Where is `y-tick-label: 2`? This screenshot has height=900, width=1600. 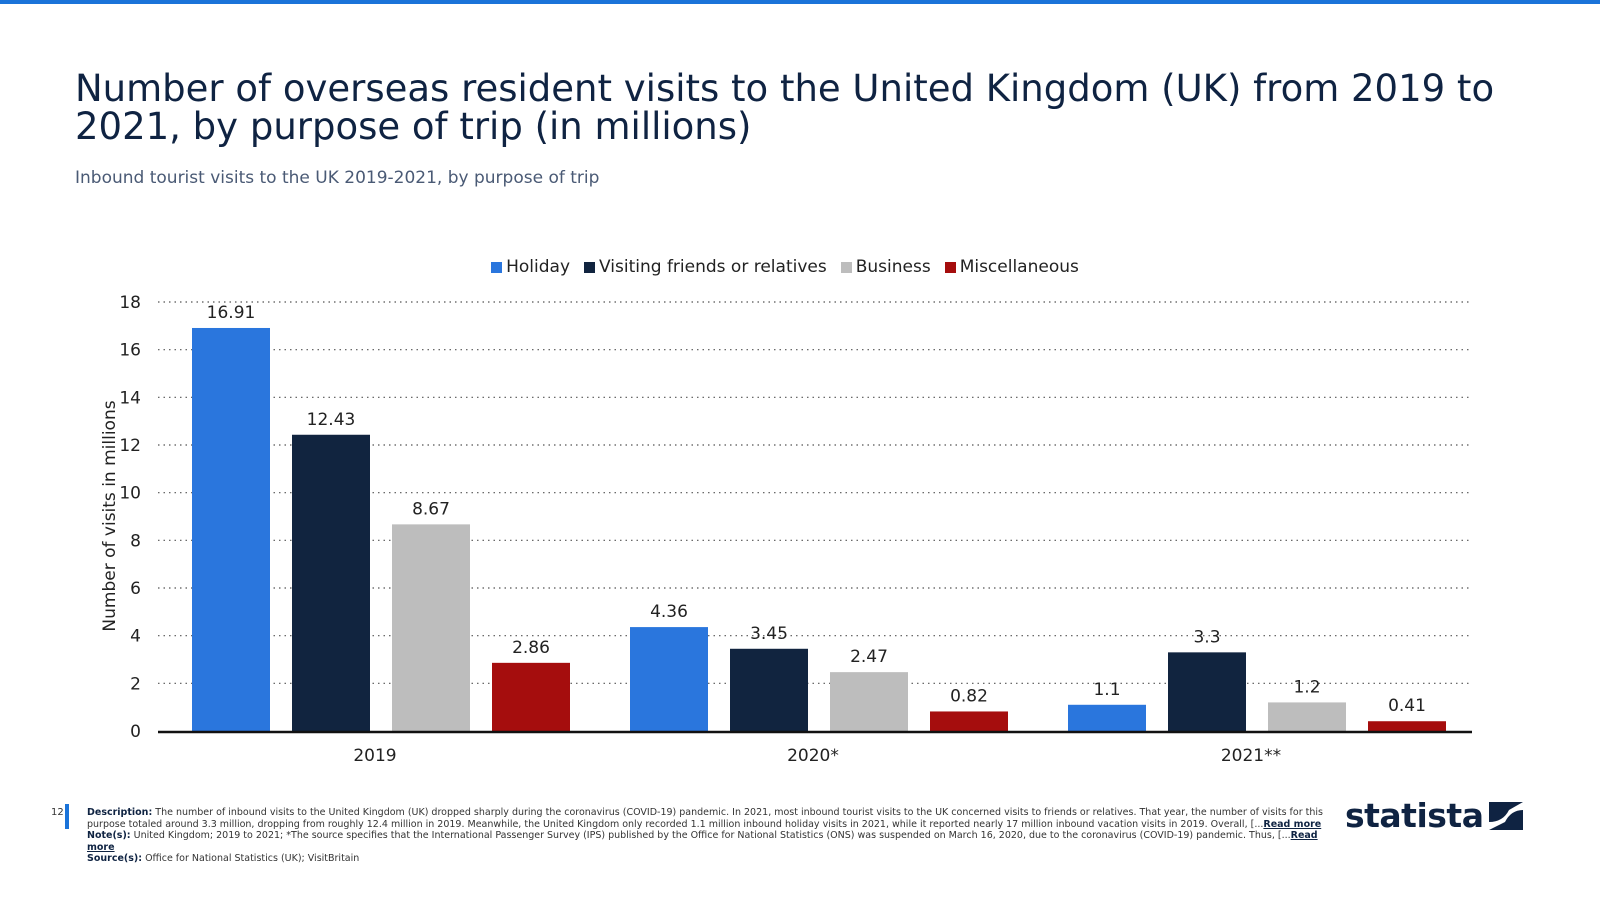 y-tick-label: 2 is located at coordinates (135, 684).